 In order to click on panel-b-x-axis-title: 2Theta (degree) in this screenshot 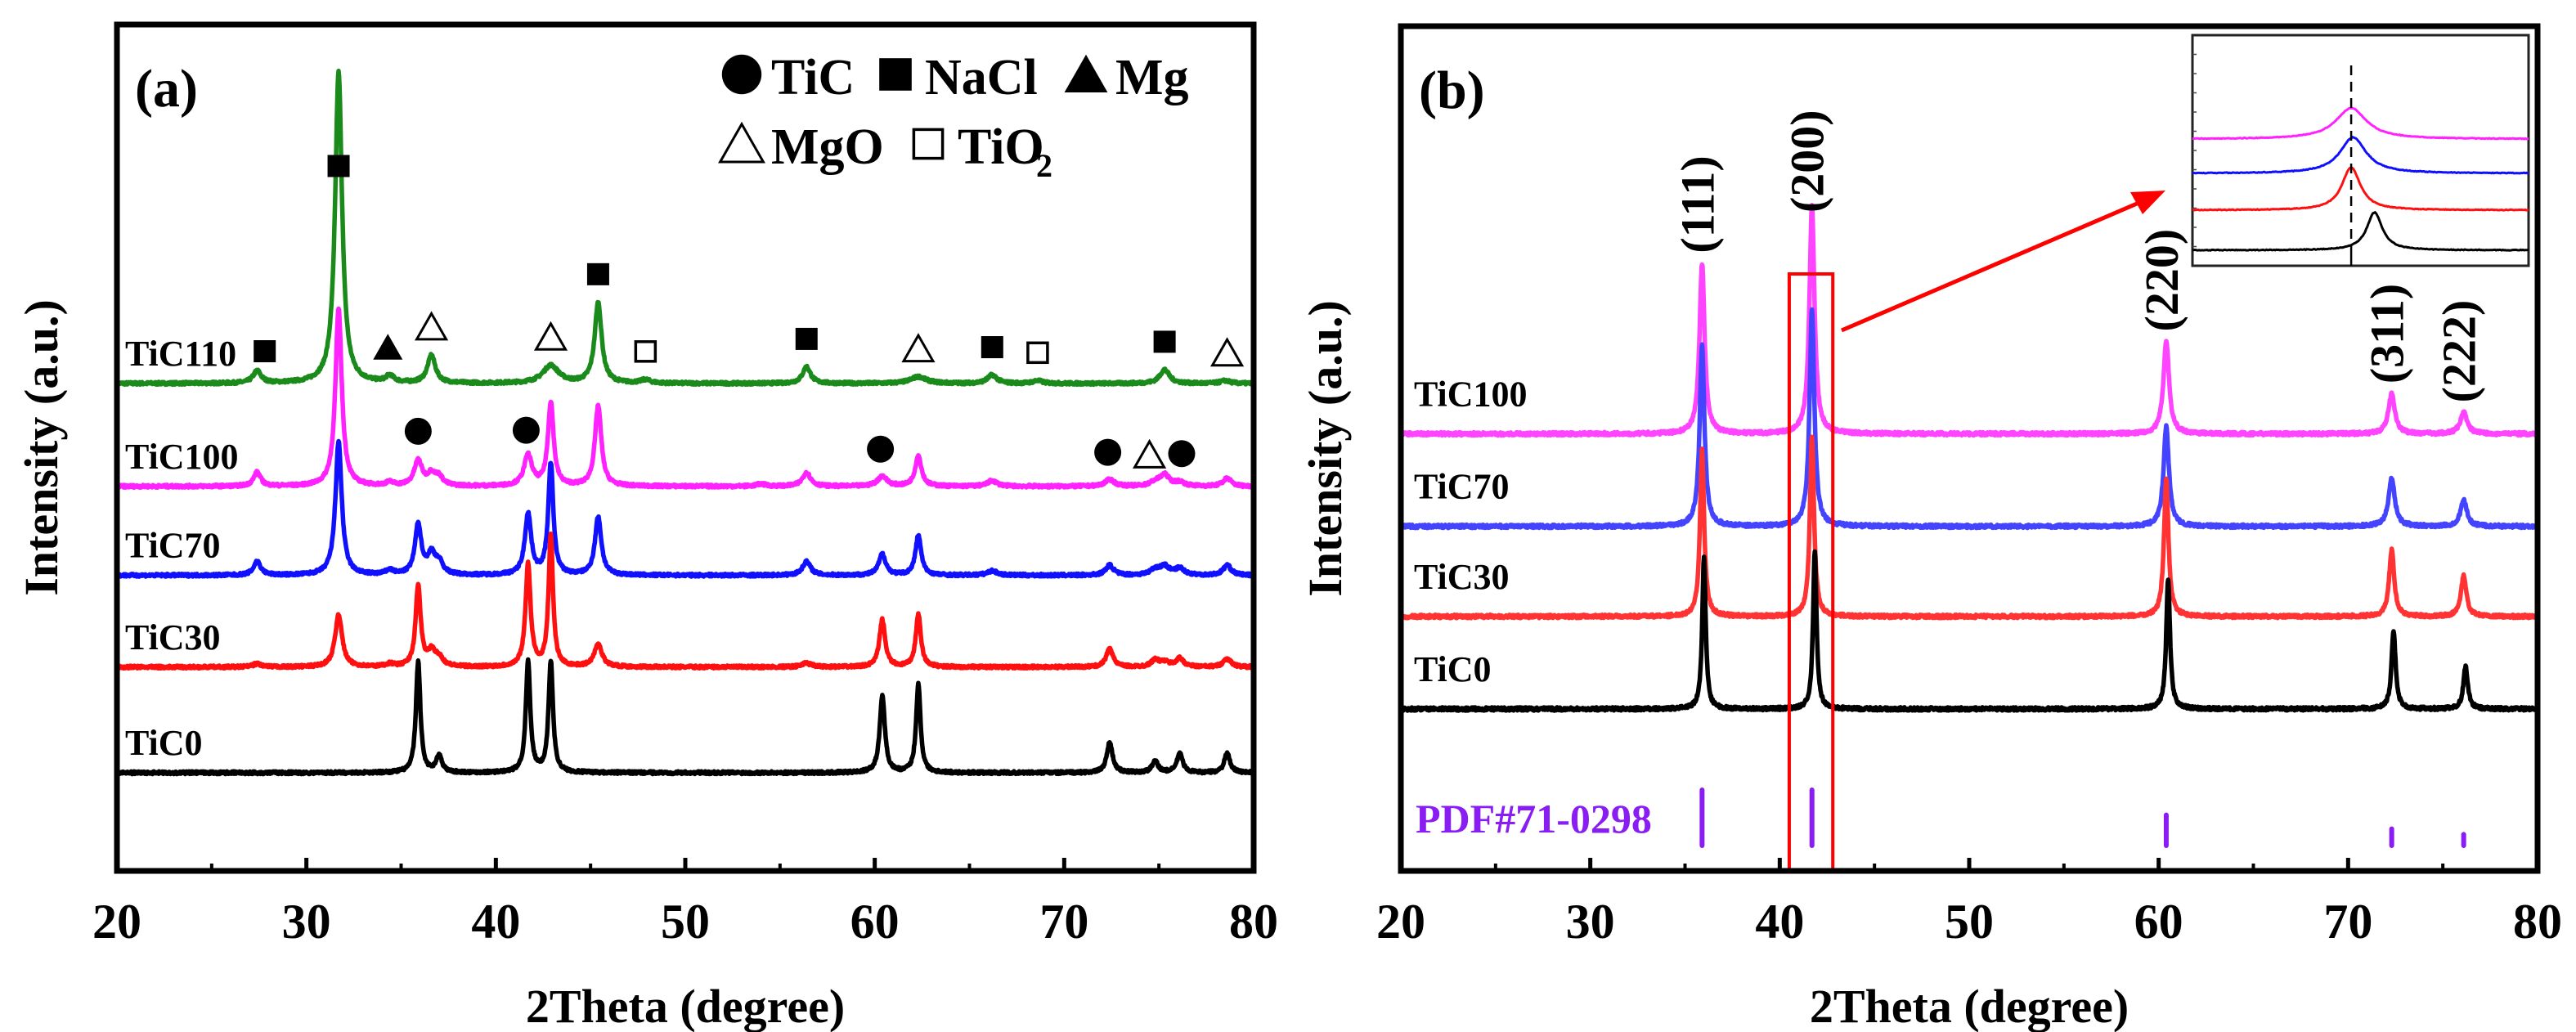, I will do `click(1969, 1006)`.